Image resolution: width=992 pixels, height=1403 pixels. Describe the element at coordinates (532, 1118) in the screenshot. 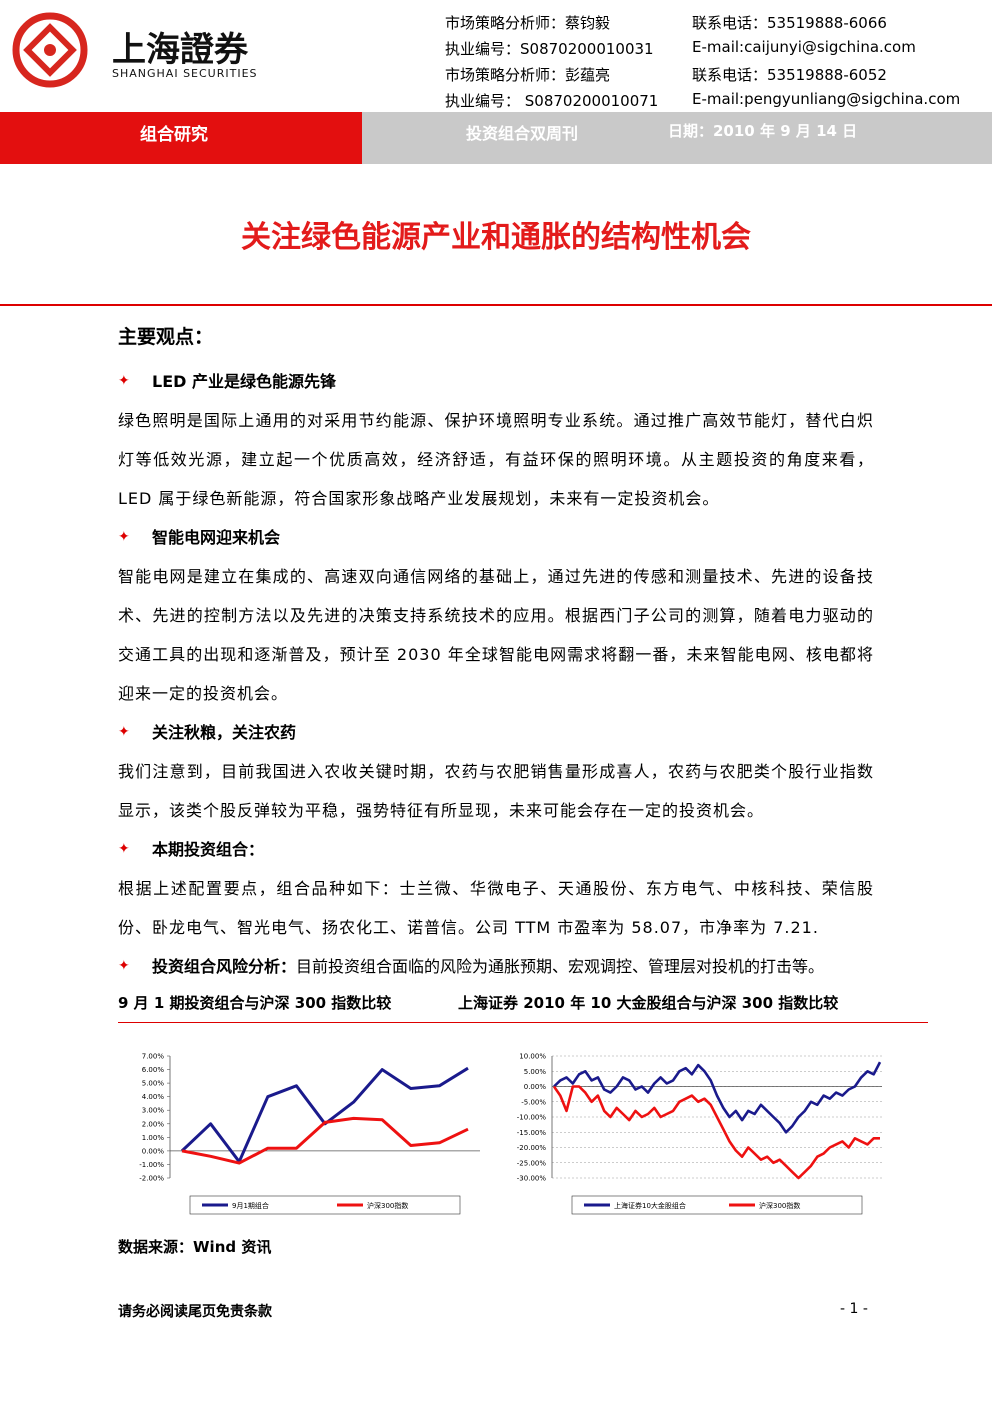

I see `y-tick-label: -10.00%` at that location.